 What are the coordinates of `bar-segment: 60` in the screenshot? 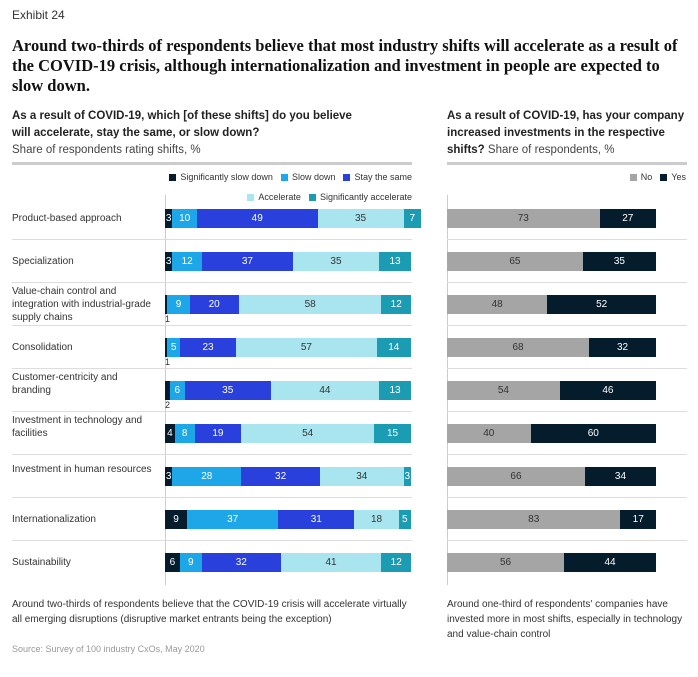 It's located at (593, 433).